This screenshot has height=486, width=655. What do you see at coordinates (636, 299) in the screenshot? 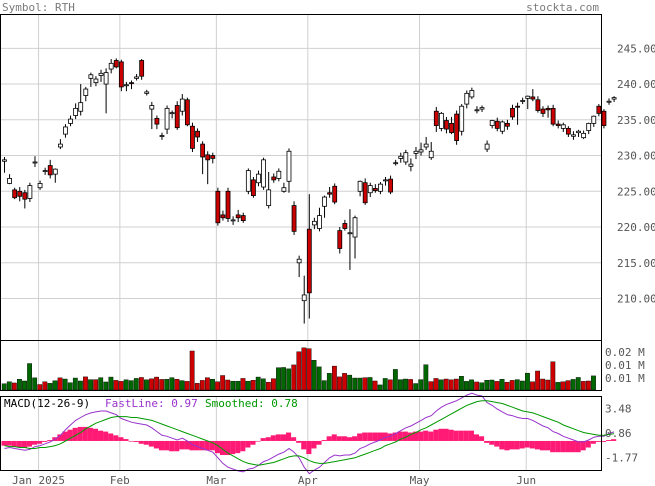
I see `price-tick-label: 210.00` at bounding box center [636, 299].